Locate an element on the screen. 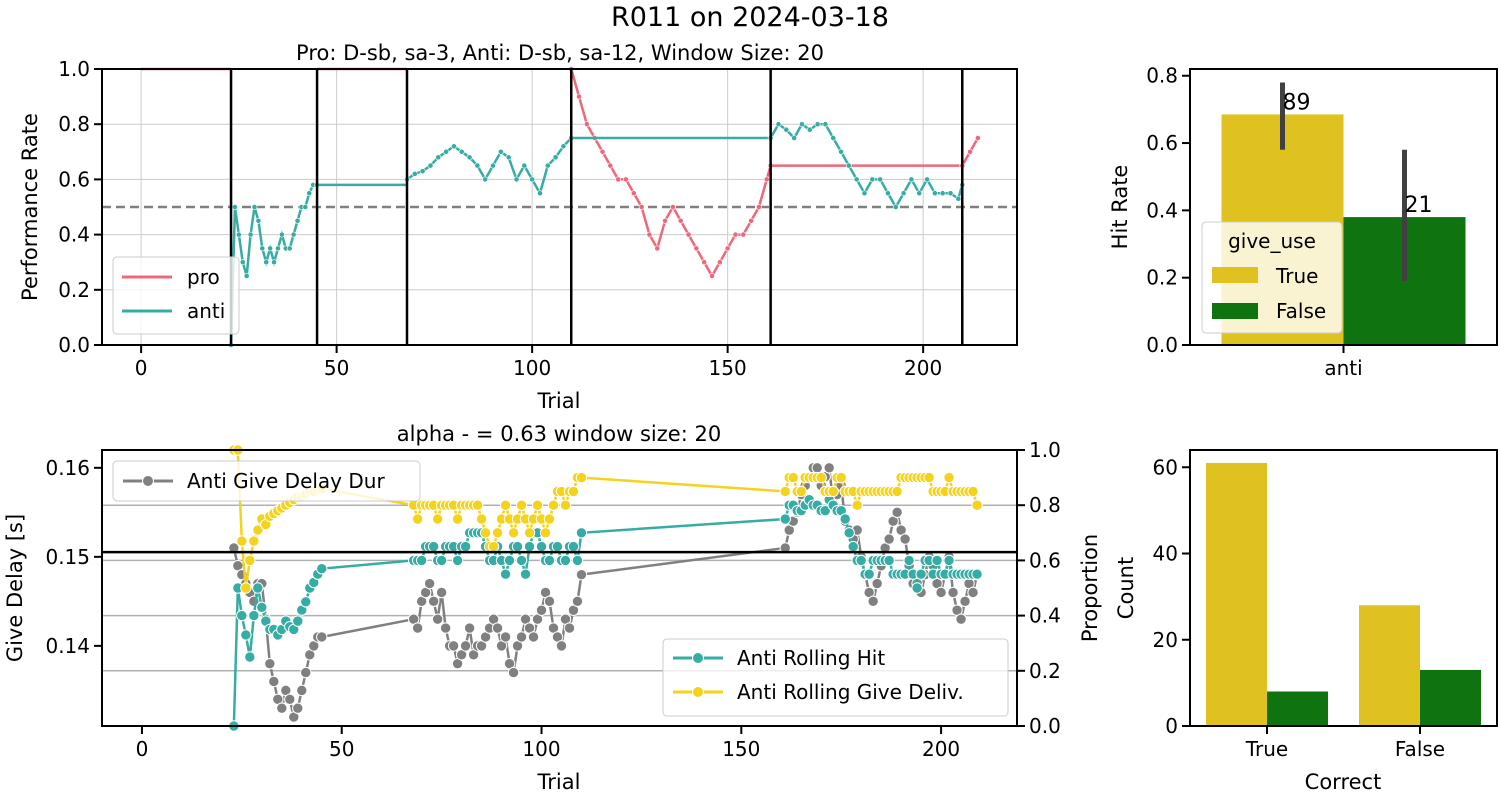 Image resolution: width=1500 pixels, height=800 pixels. performance-legend: pro anti is located at coordinates (176, 295).